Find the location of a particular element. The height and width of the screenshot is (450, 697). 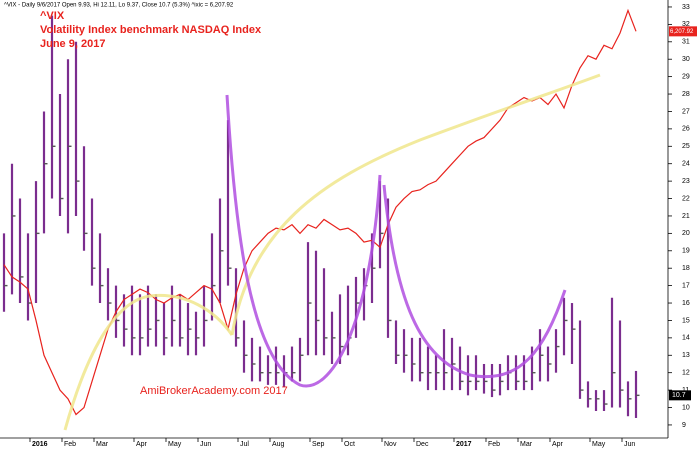

y-tick-label: 28 is located at coordinates (686, 94).